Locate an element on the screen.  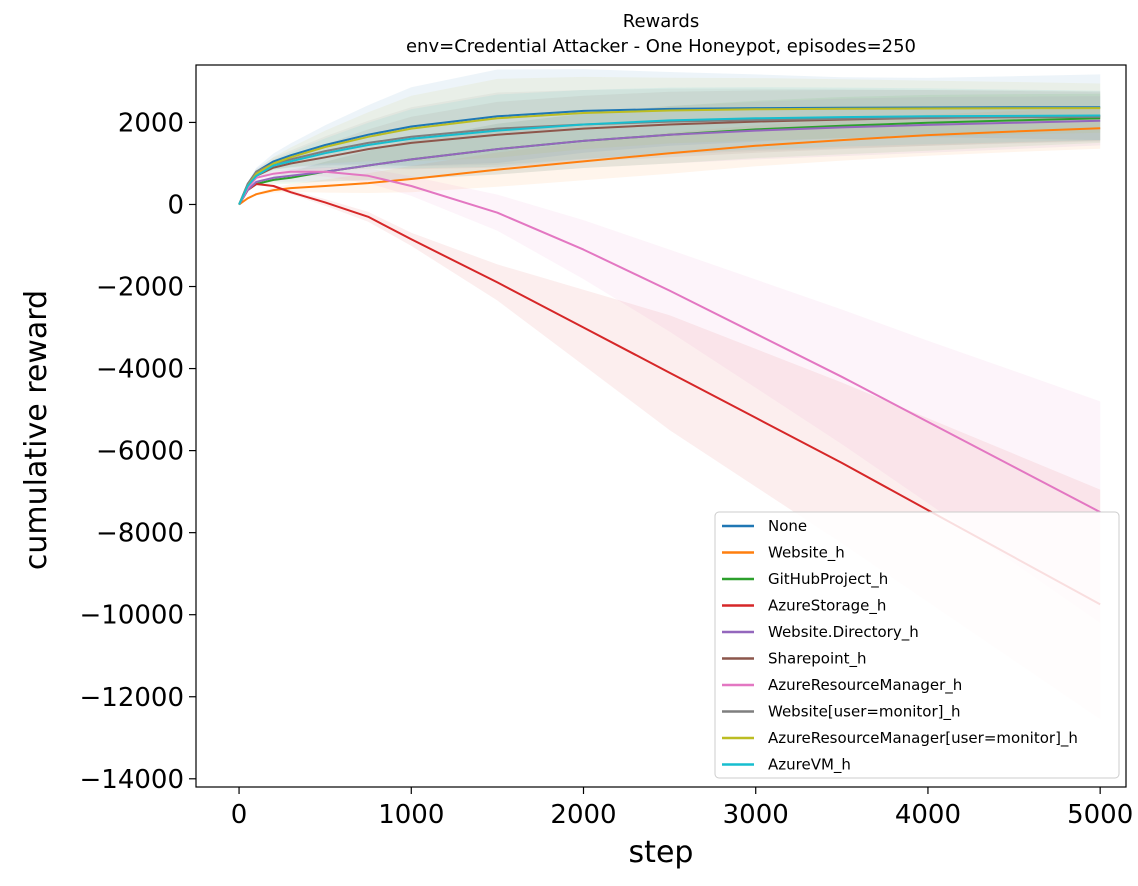
band-githubproject-h is located at coordinates (670, 149).